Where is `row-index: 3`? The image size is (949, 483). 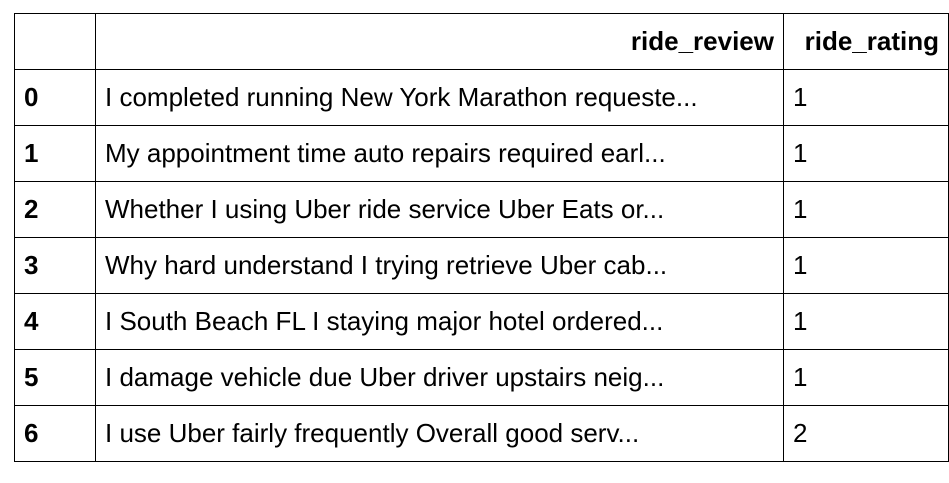 row-index: 3 is located at coordinates (55, 265).